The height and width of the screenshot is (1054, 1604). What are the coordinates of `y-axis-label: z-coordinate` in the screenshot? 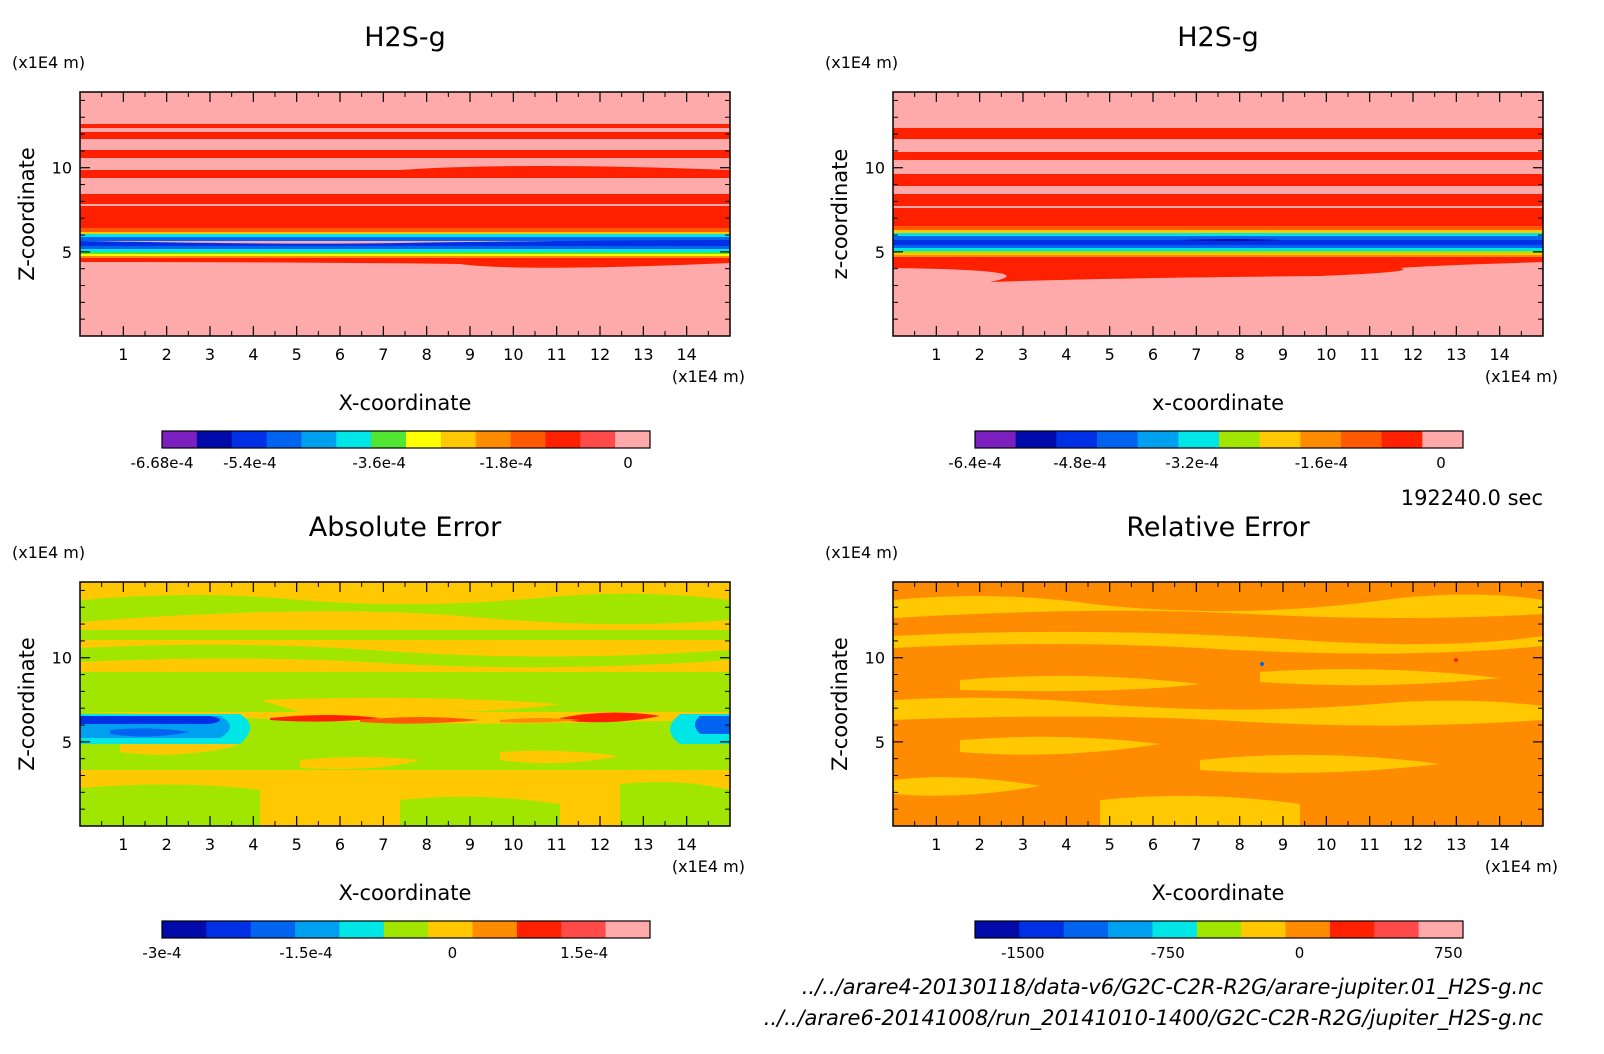 It's located at (840, 214).